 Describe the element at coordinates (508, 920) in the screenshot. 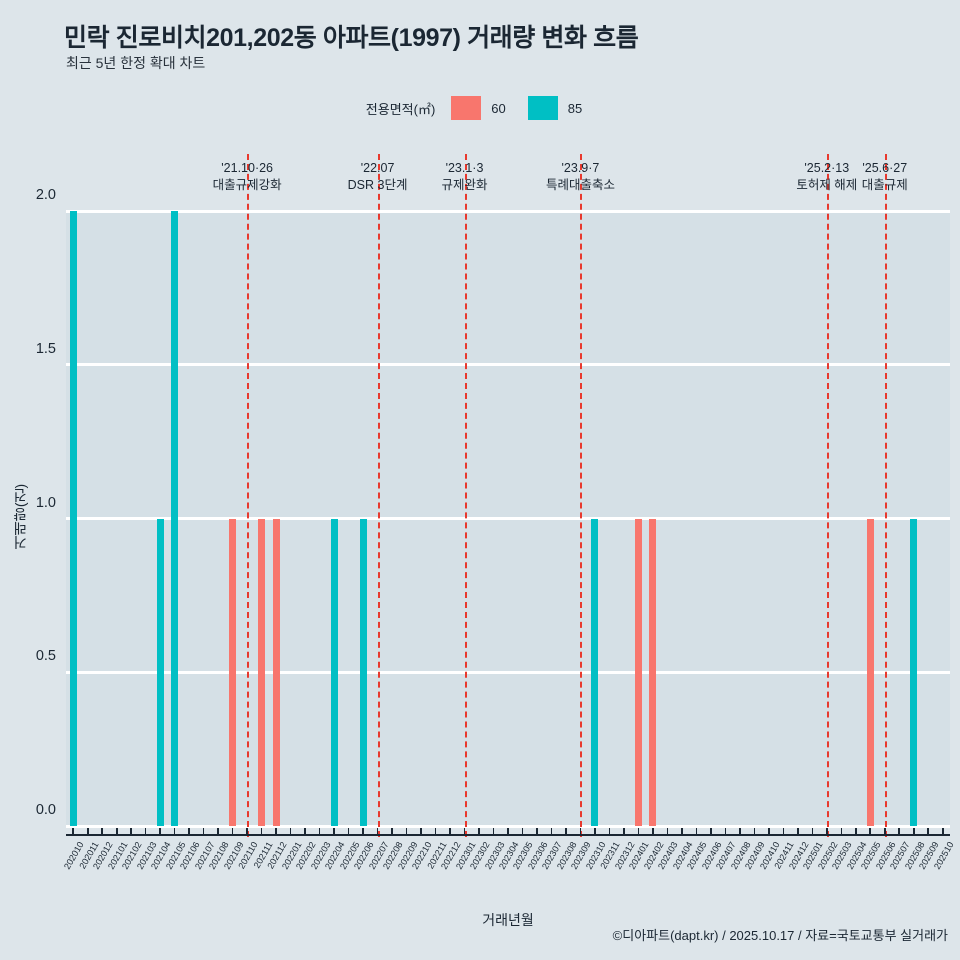

I see `x-axis-title: 거래년월` at that location.